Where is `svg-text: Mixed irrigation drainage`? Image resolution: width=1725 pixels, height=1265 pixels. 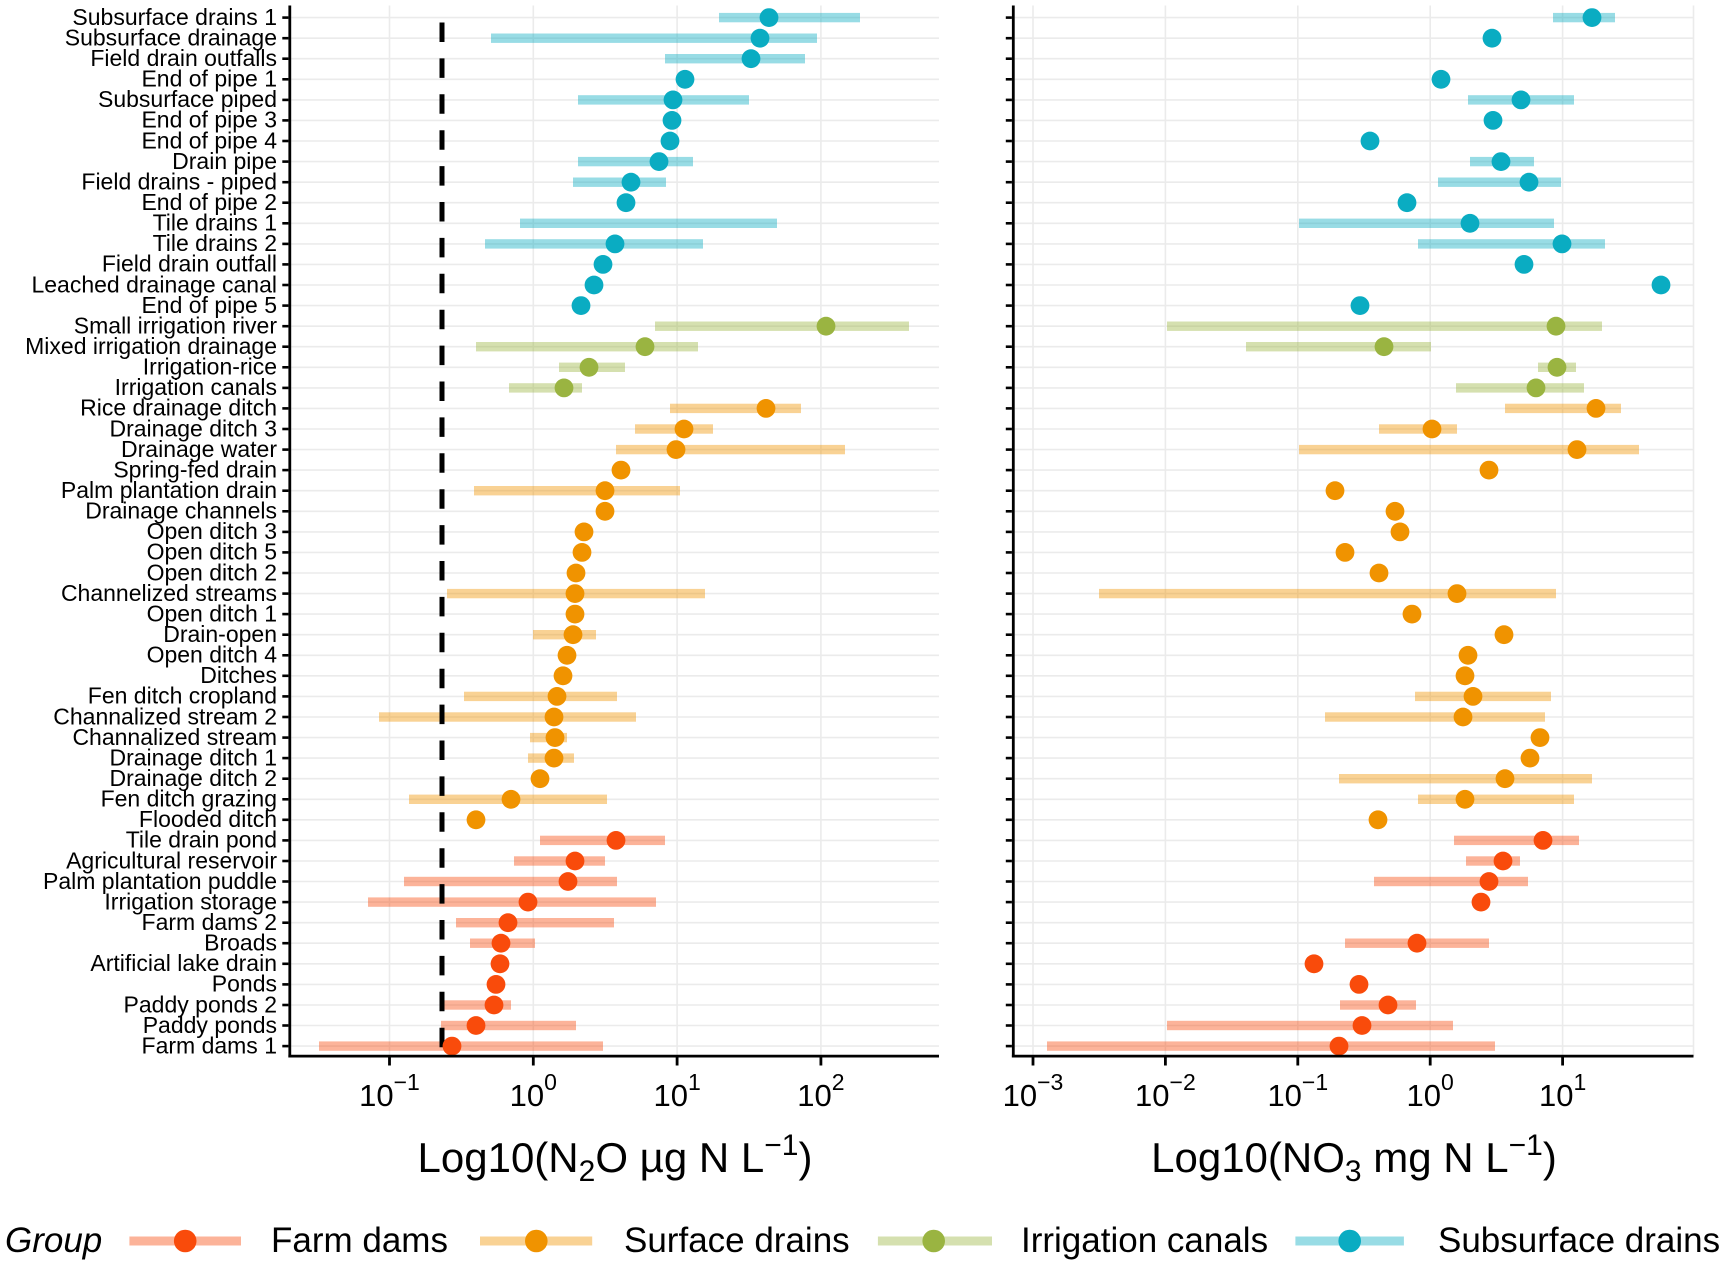 svg-text: Mixed irrigation drainage is located at coordinates (151, 346).